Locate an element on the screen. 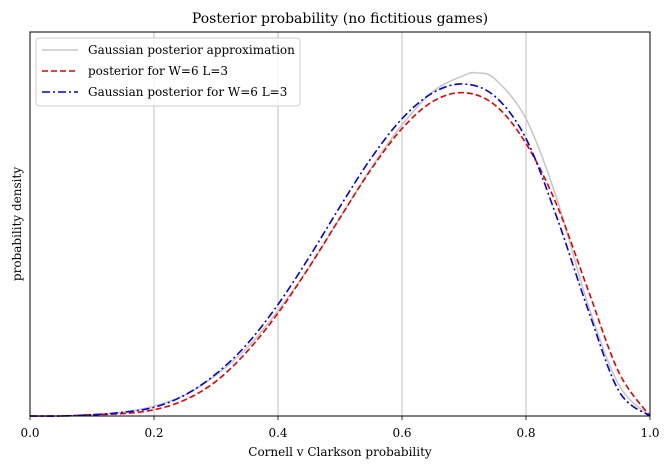 The width and height of the screenshot is (668, 469). x-tick-label: 1.0 is located at coordinates (649, 433).